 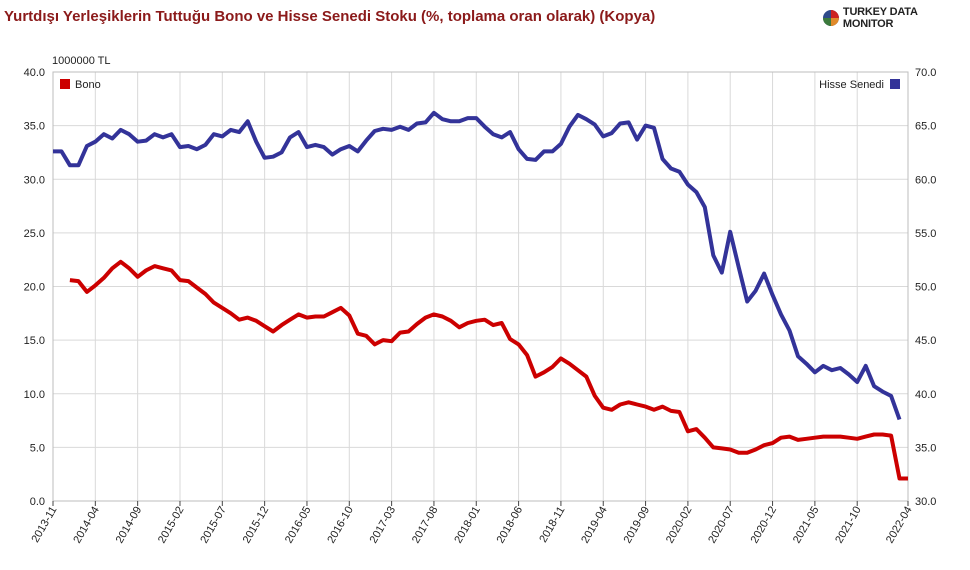 I want to click on x-tick-label: 2020-02, so click(x=679, y=525).